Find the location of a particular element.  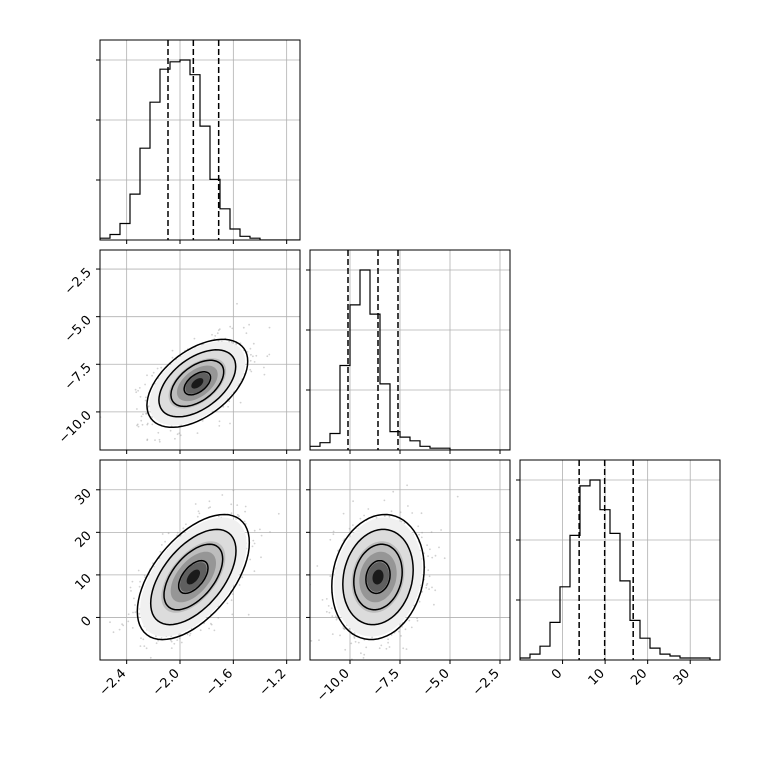

x-tick-label: 0 is located at coordinates (557, 674).